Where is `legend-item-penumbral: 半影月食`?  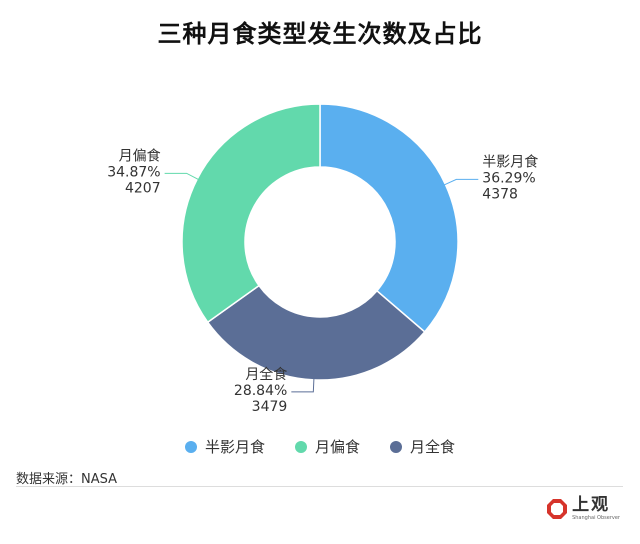 legend-item-penumbral: 半影月食 is located at coordinates (224, 446).